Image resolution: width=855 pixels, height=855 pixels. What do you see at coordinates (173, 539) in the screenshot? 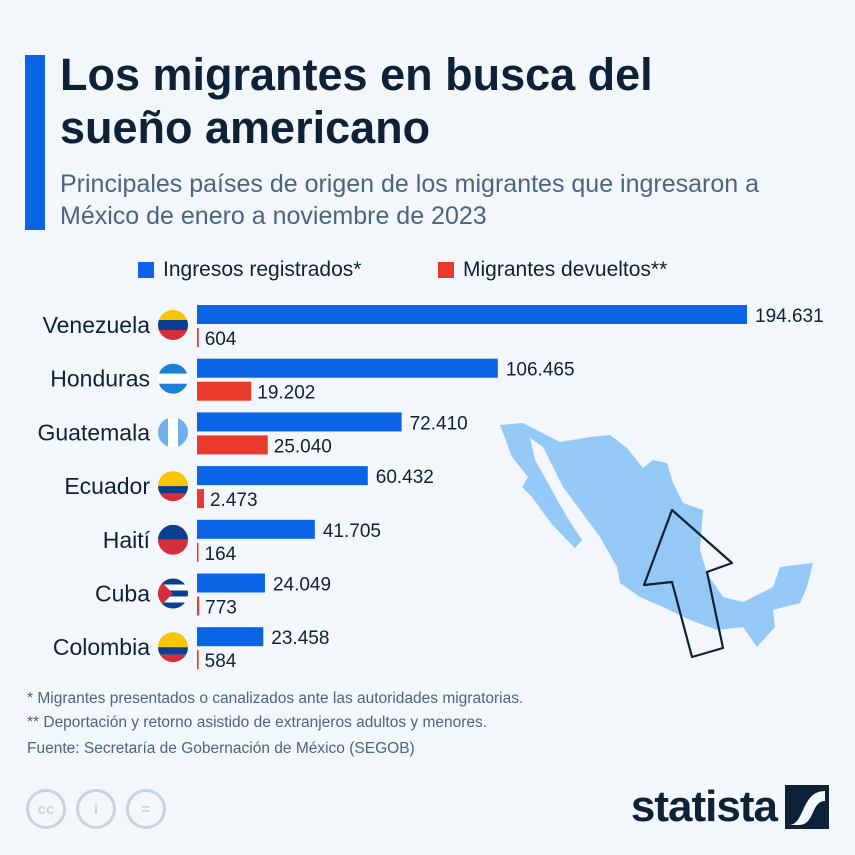
I see `haiti-flag-icon` at bounding box center [173, 539].